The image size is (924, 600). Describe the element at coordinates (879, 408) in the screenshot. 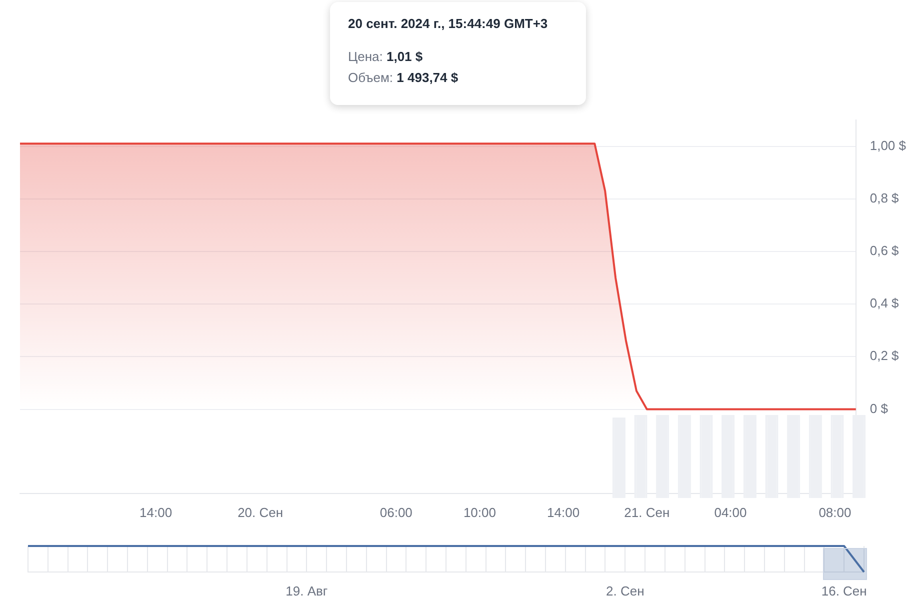

I see `y-tick-label: 0 $` at that location.